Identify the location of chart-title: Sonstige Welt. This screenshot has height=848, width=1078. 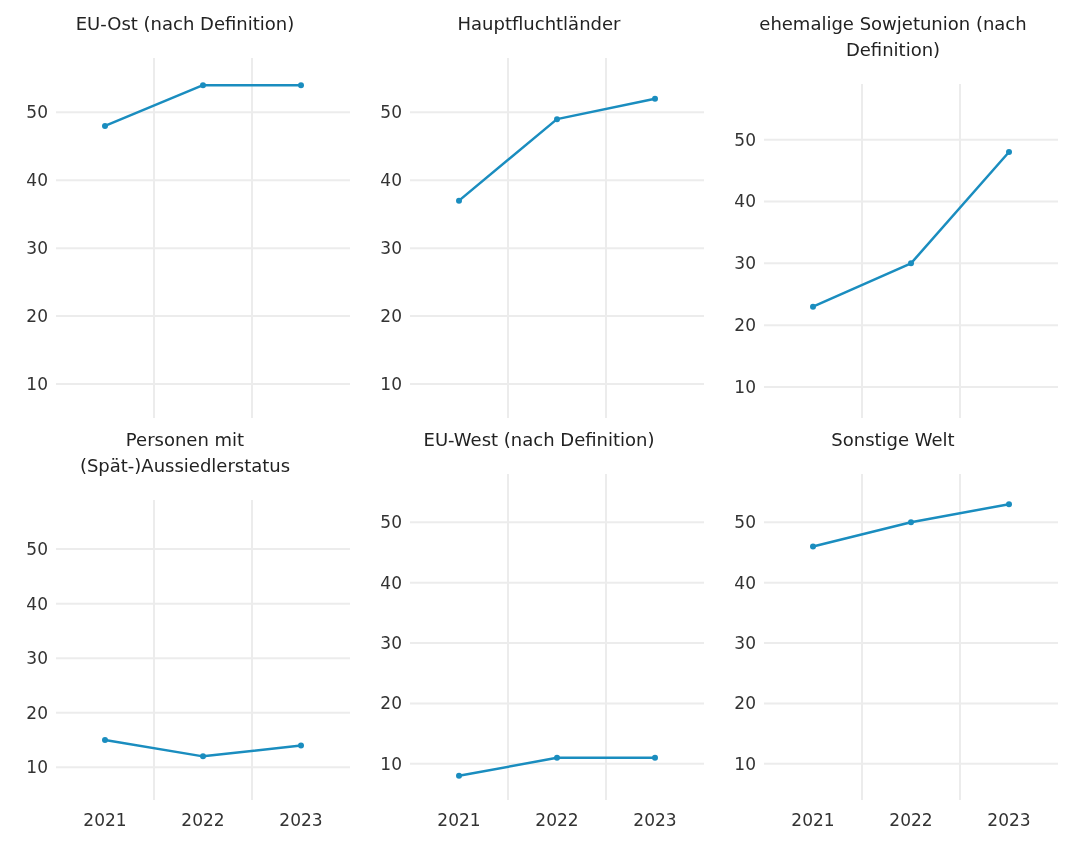
(893, 439).